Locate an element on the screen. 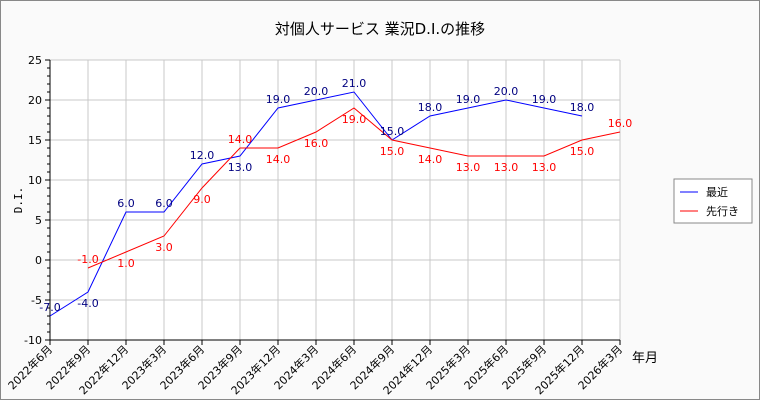 This screenshot has height=400, width=760. data-label: 12.0 is located at coordinates (202, 155).